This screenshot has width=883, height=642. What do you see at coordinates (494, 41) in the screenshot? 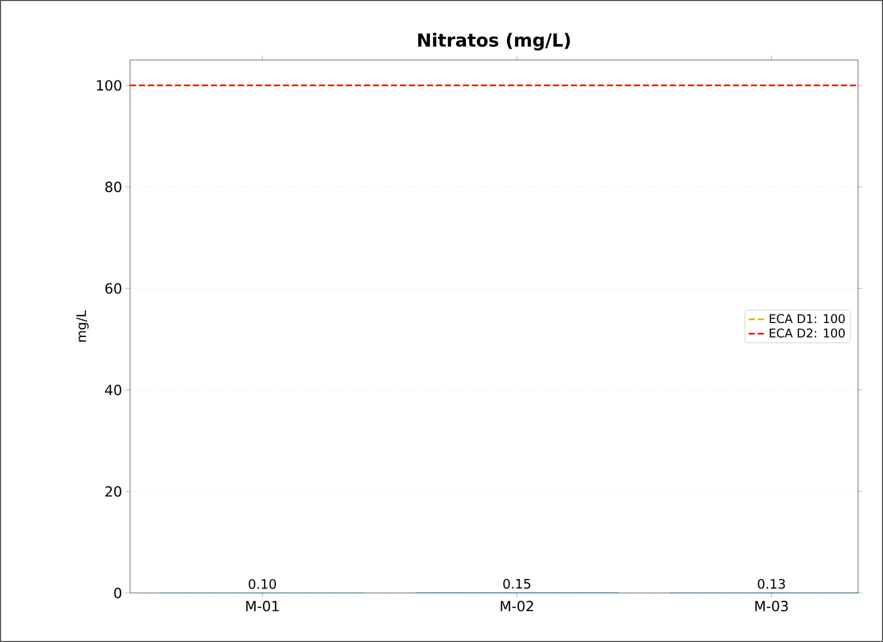
I see `chart-title: Nitratos (mg/L)` at bounding box center [494, 41].